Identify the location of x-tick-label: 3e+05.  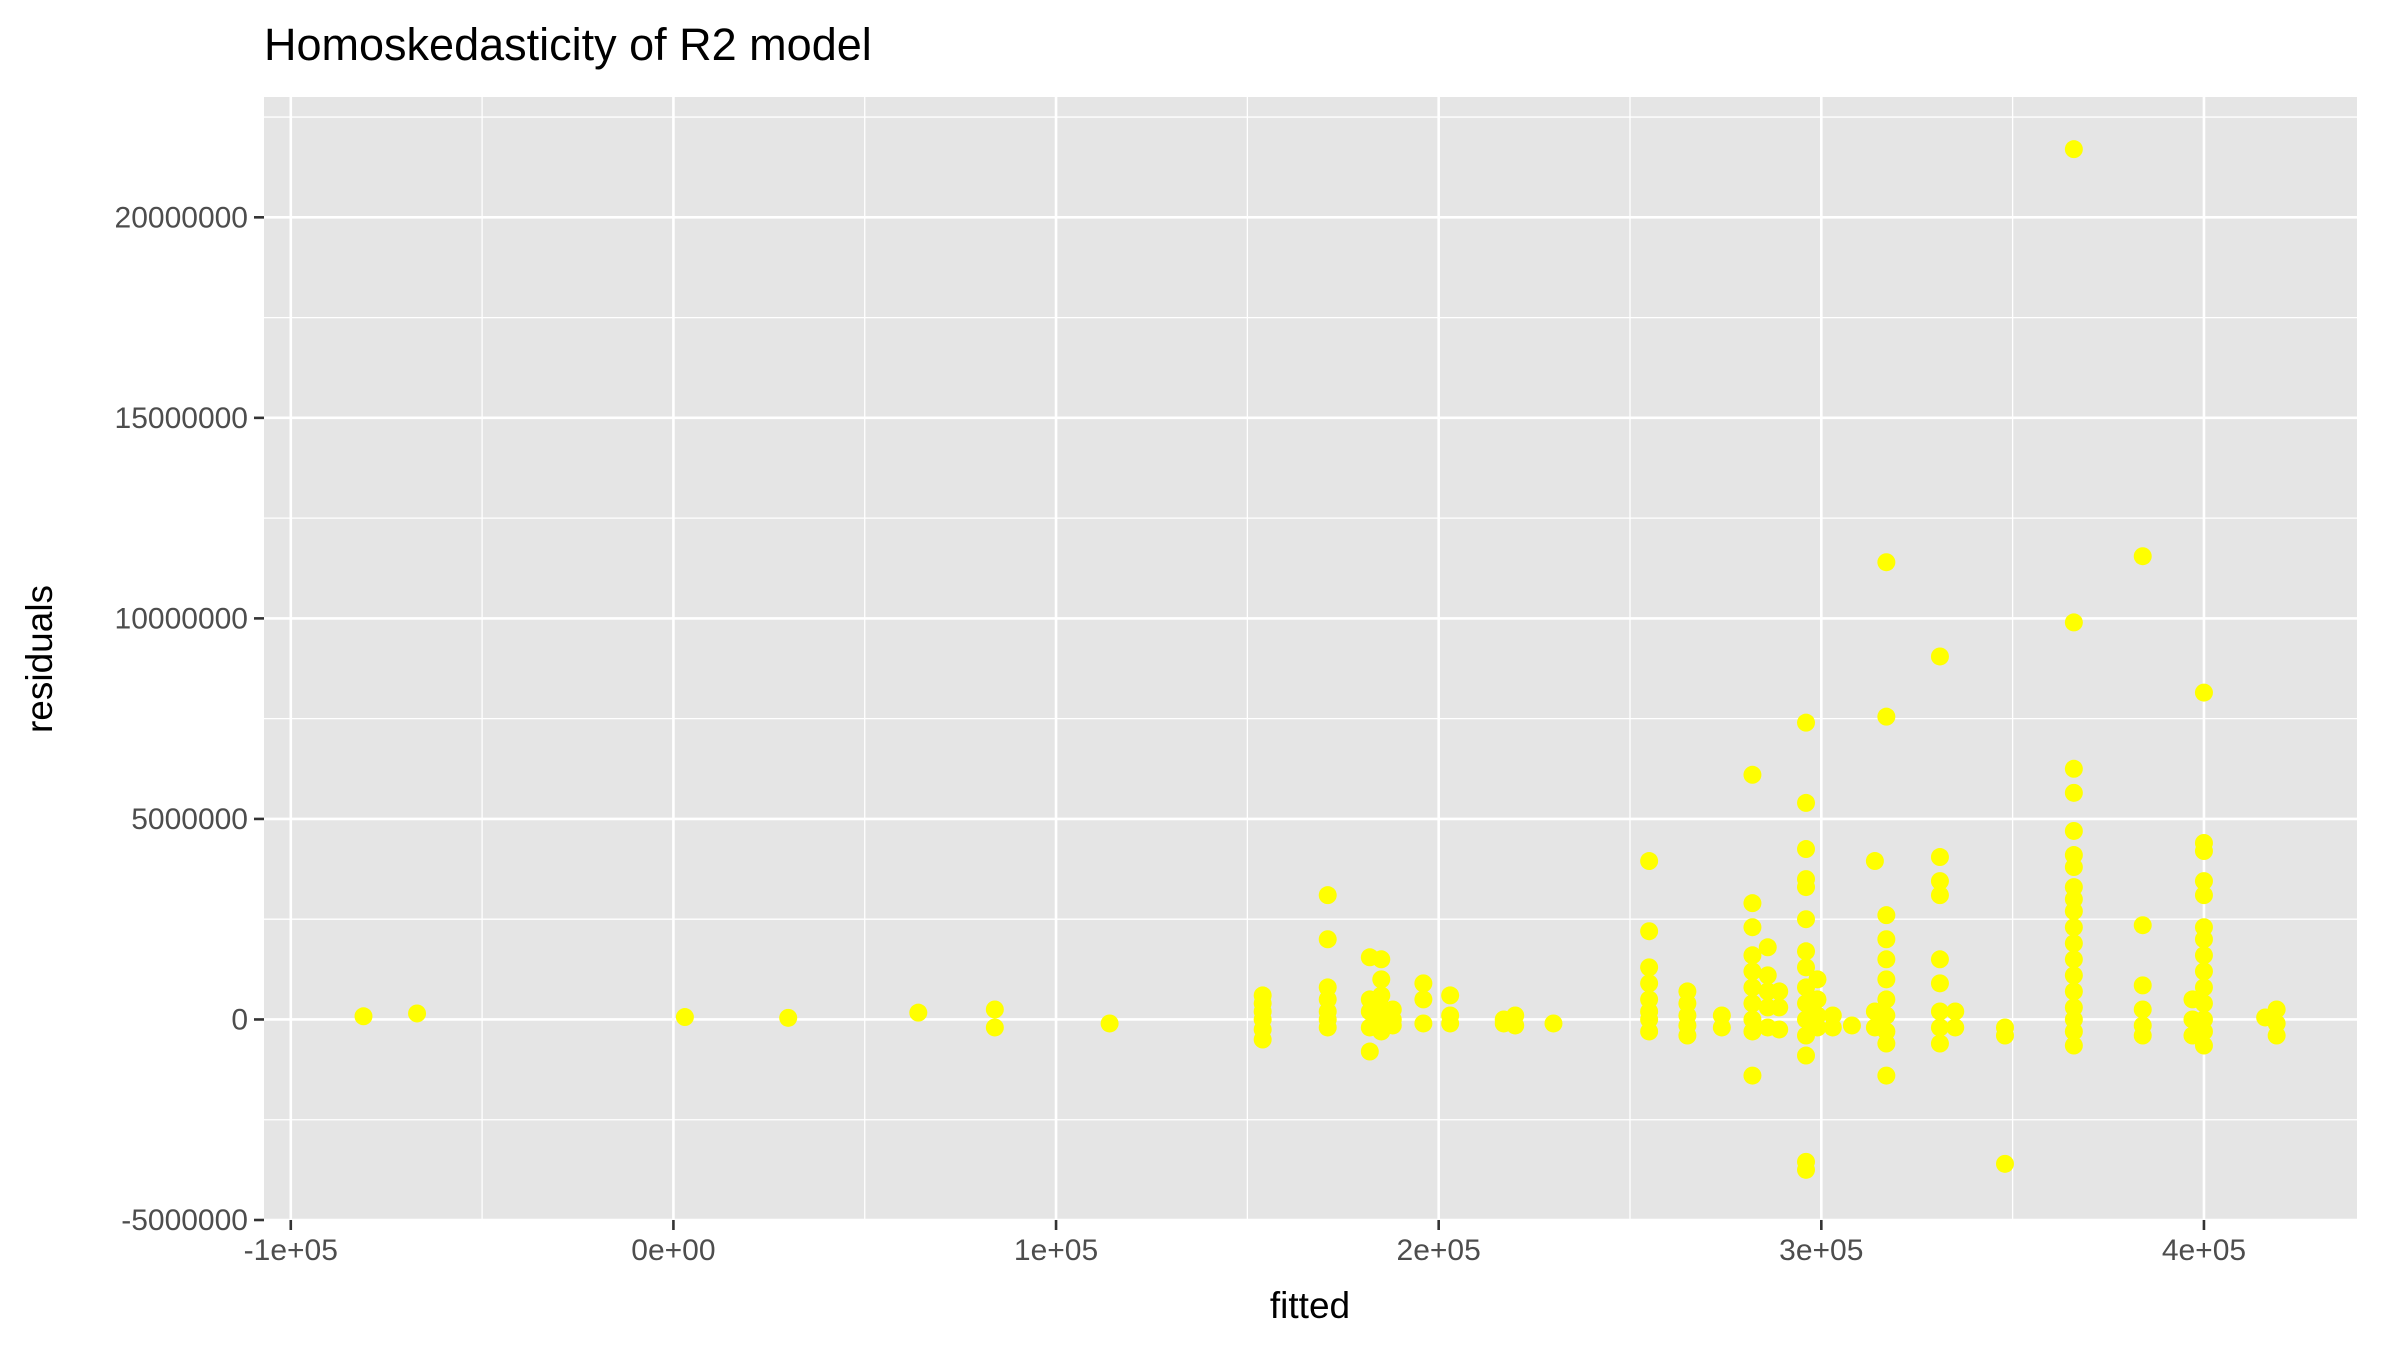
(1821, 1250).